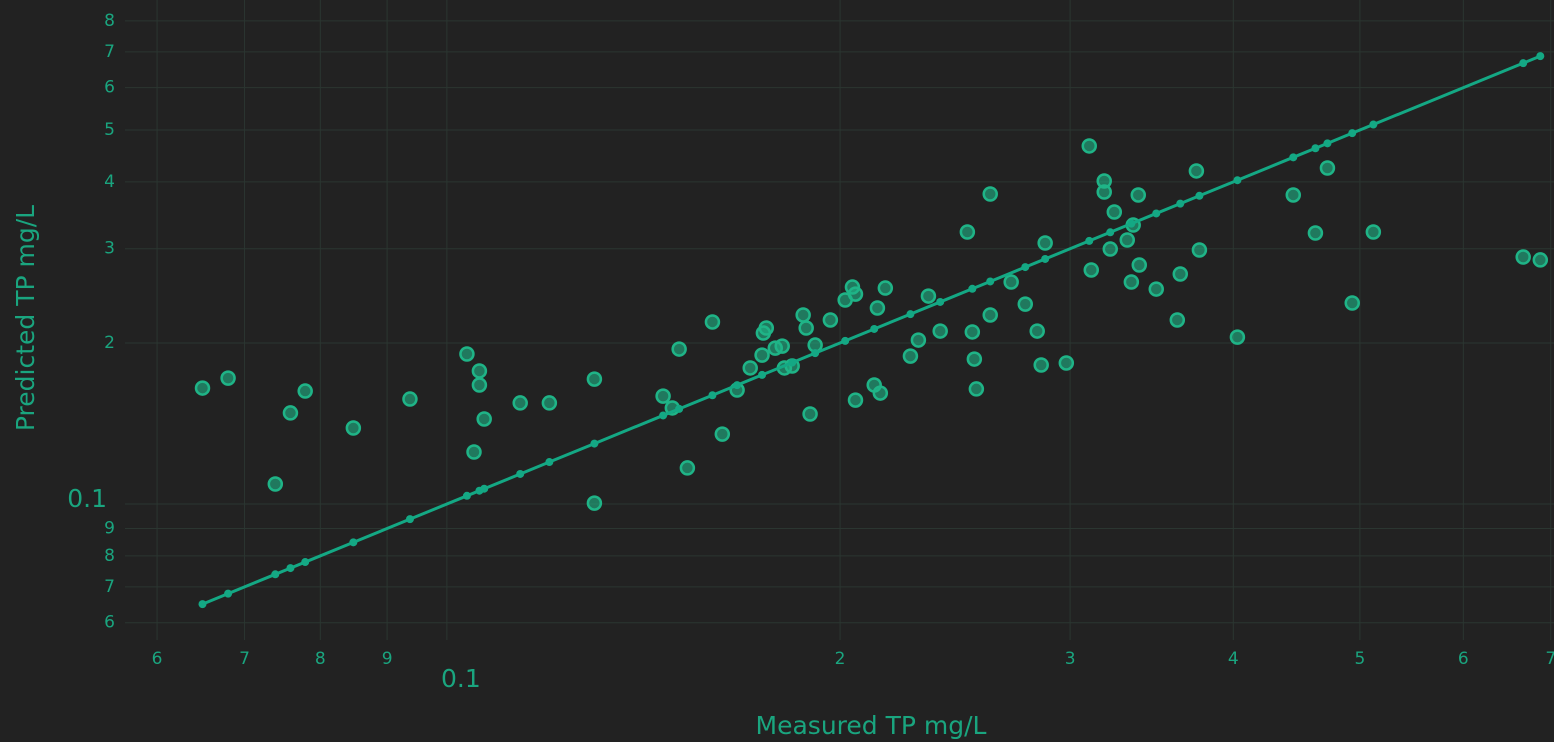  Describe the element at coordinates (109, 587) in the screenshot. I see `y-tick-label: 7` at that location.